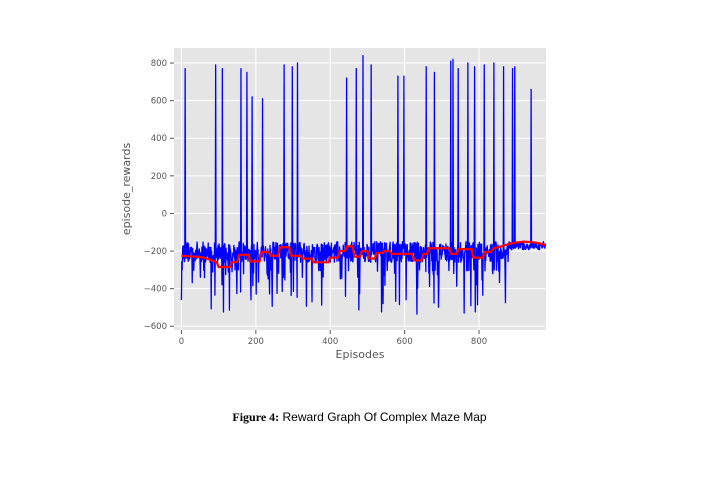 The width and height of the screenshot is (719, 478). What do you see at coordinates (181, 342) in the screenshot?
I see `x-tick-label: 0` at bounding box center [181, 342].